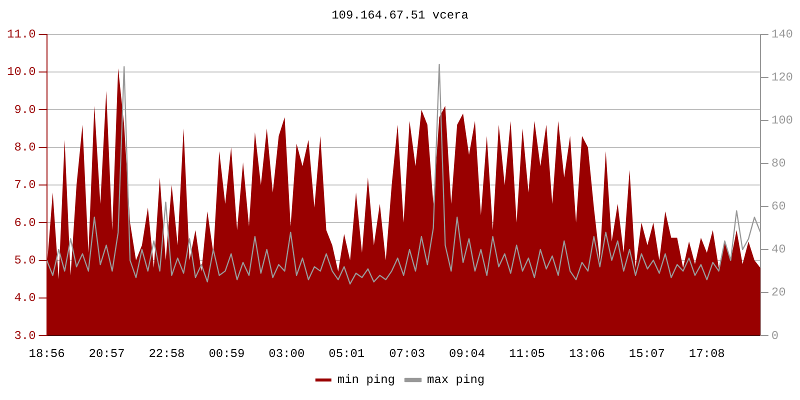 The width and height of the screenshot is (800, 400). What do you see at coordinates (366, 380) in the screenshot?
I see `legend-label: min ping` at bounding box center [366, 380].